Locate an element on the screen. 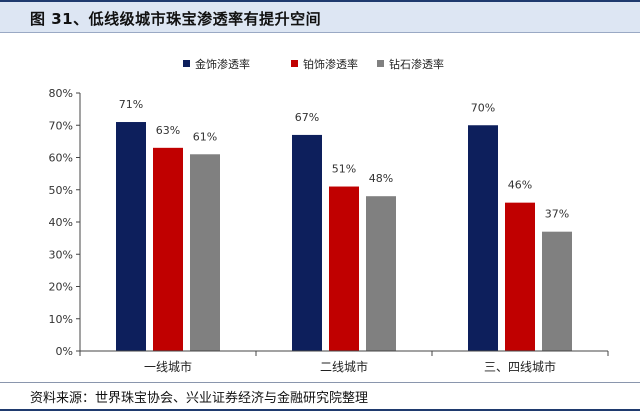  y-tick-label: 0% is located at coordinates (64, 351).